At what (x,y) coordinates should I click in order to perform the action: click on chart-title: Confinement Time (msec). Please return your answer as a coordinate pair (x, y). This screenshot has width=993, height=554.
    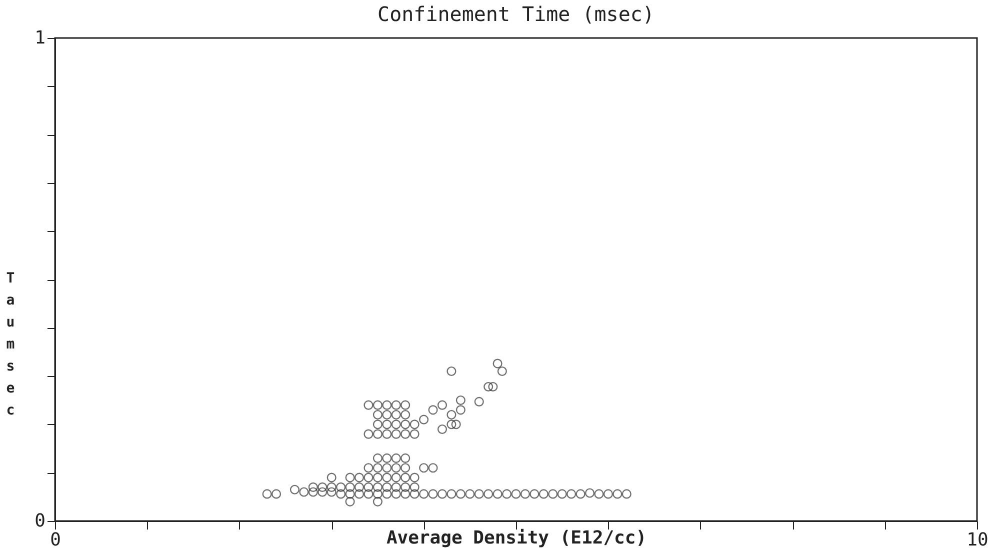
    Looking at the image, I should click on (516, 14).